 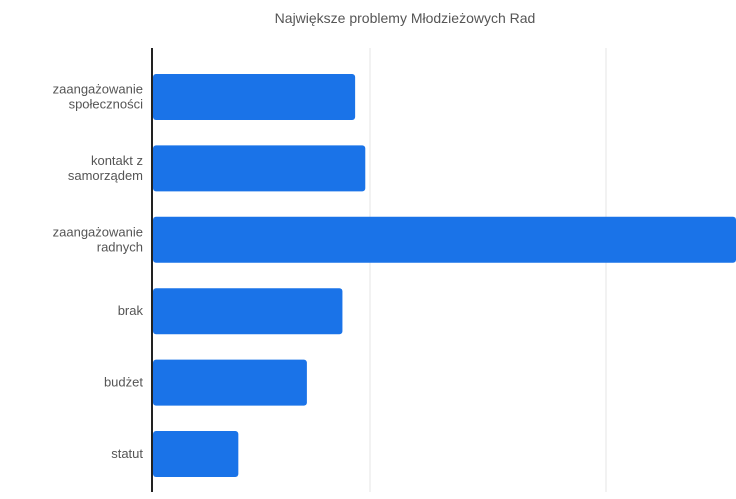 I want to click on category-label: radnych, so click(x=120, y=246).